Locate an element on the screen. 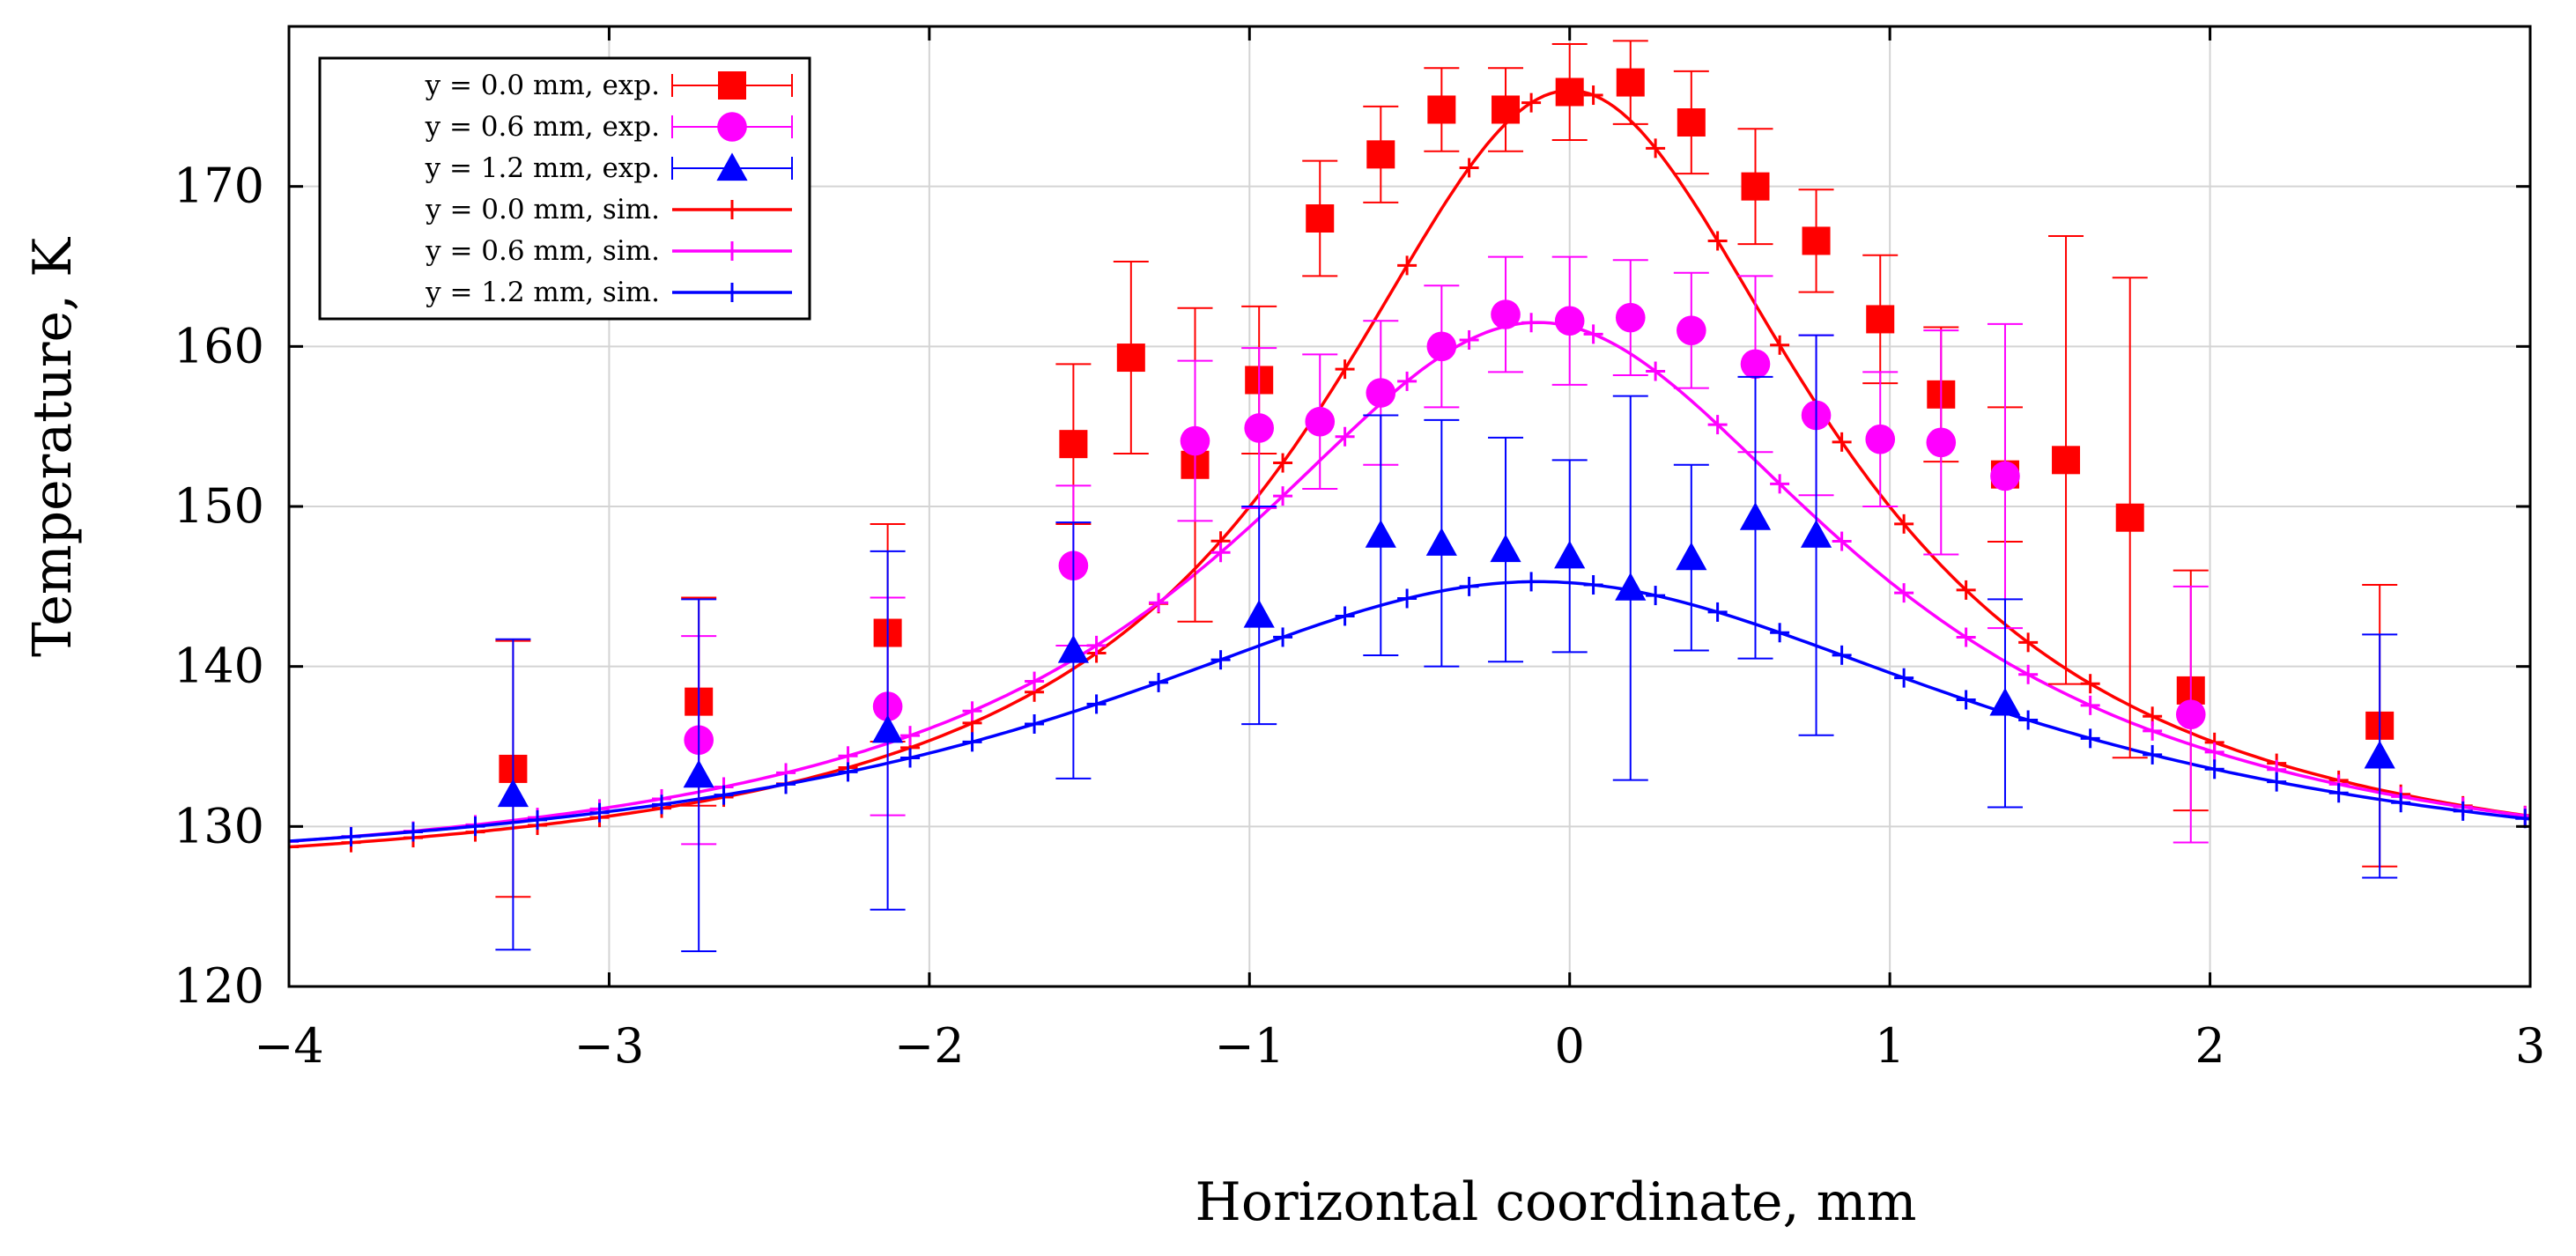  x-axis-title: Horizontal coordinate, mm is located at coordinates (1556, 1202).